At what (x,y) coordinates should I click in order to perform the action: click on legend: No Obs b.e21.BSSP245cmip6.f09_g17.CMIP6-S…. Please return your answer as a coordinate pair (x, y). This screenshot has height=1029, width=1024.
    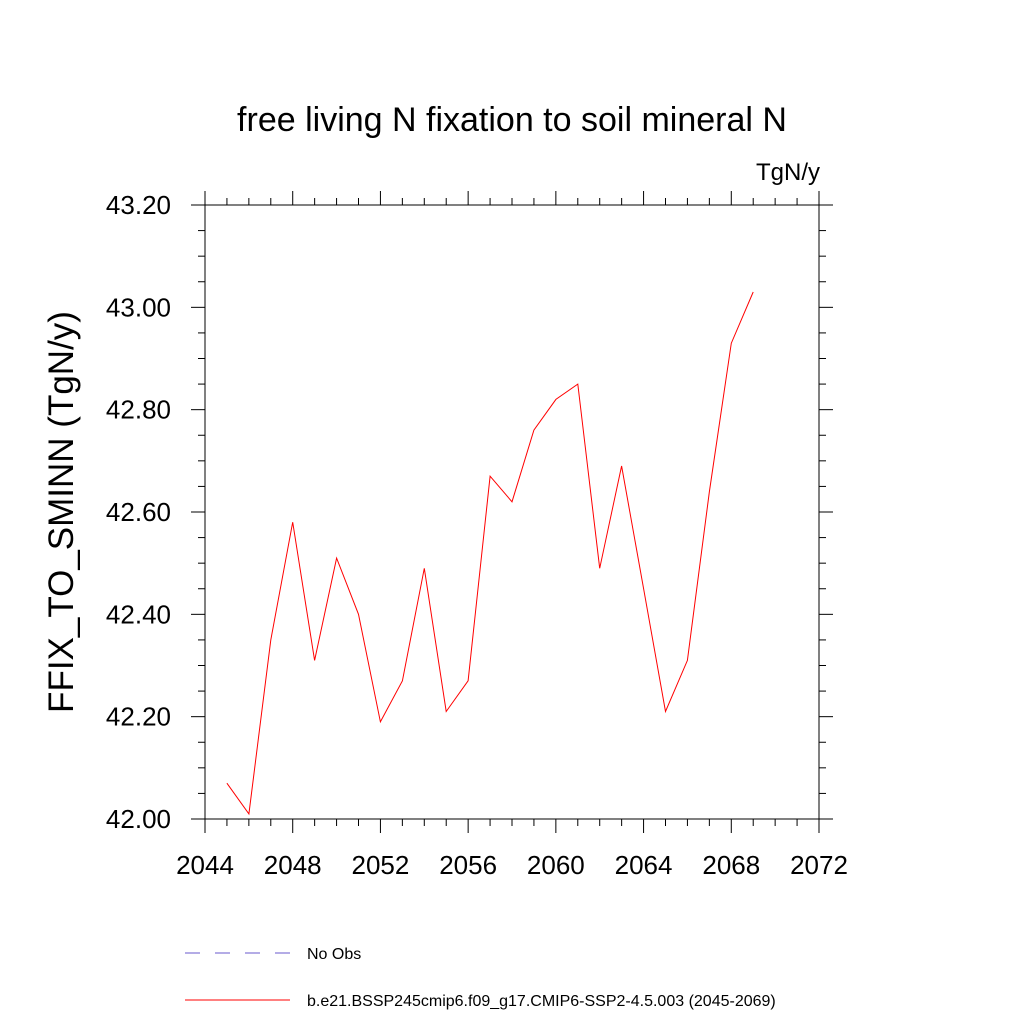
    Looking at the image, I should click on (480, 978).